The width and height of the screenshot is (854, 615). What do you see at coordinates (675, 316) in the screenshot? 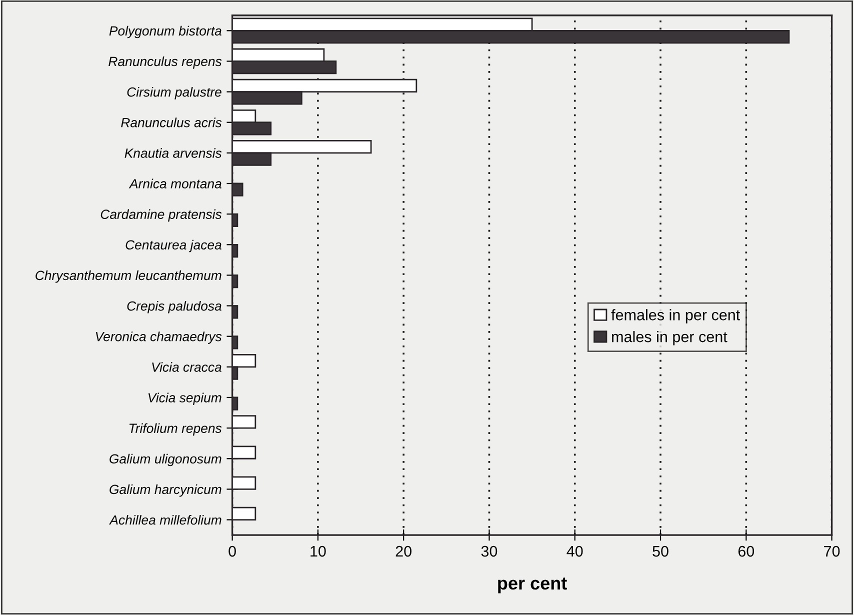
I see `legend-label: females in per cent` at bounding box center [675, 316].